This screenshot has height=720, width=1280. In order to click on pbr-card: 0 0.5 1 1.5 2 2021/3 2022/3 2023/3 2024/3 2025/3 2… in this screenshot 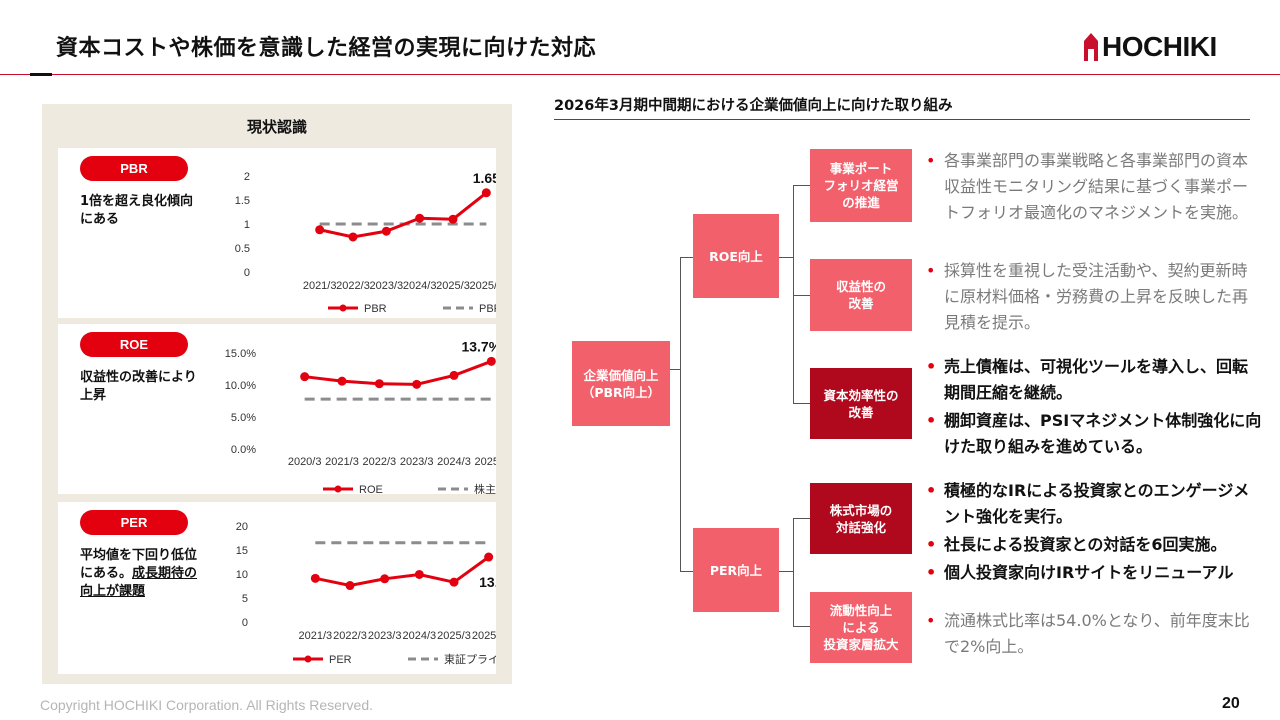, I will do `click(277, 233)`.